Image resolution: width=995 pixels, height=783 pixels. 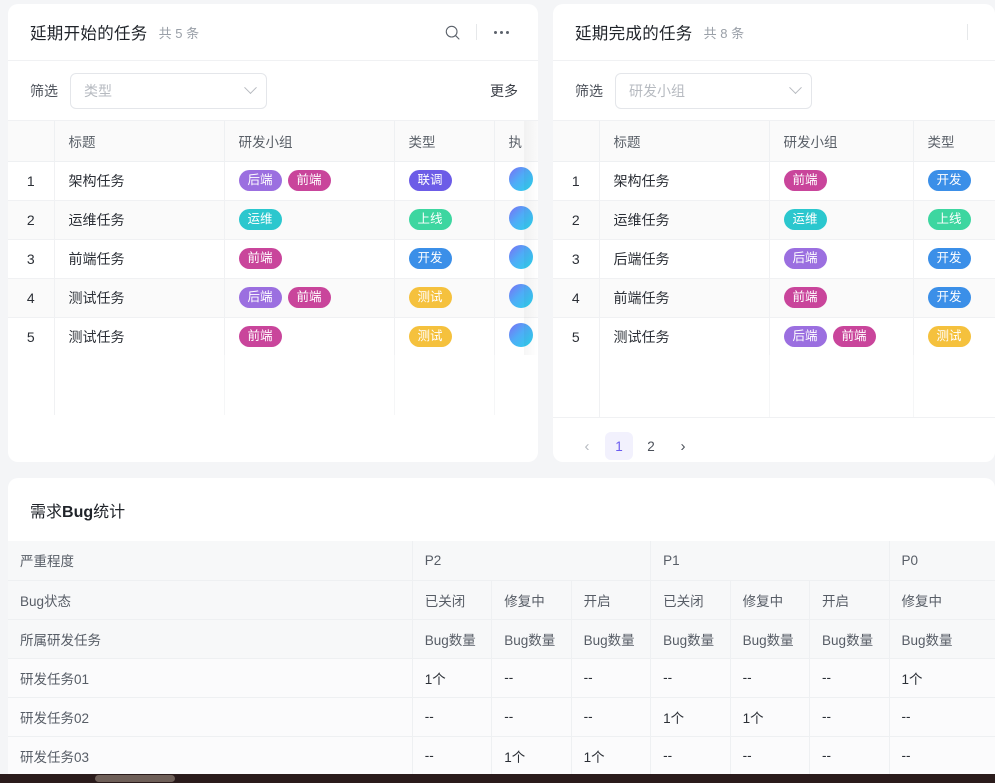 What do you see at coordinates (89, 34) in the screenshot?
I see `left-card-title: 延期开始的任务` at bounding box center [89, 34].